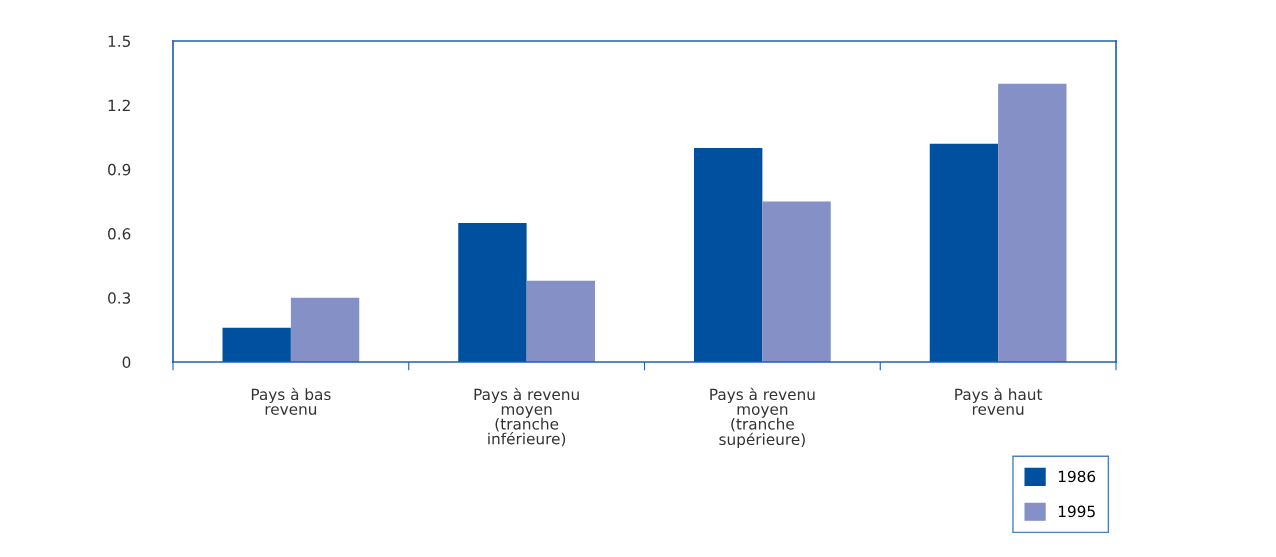 The width and height of the screenshot is (1276, 557). I want to click on x-tick-label: Pays à haut revenu, so click(999, 401).